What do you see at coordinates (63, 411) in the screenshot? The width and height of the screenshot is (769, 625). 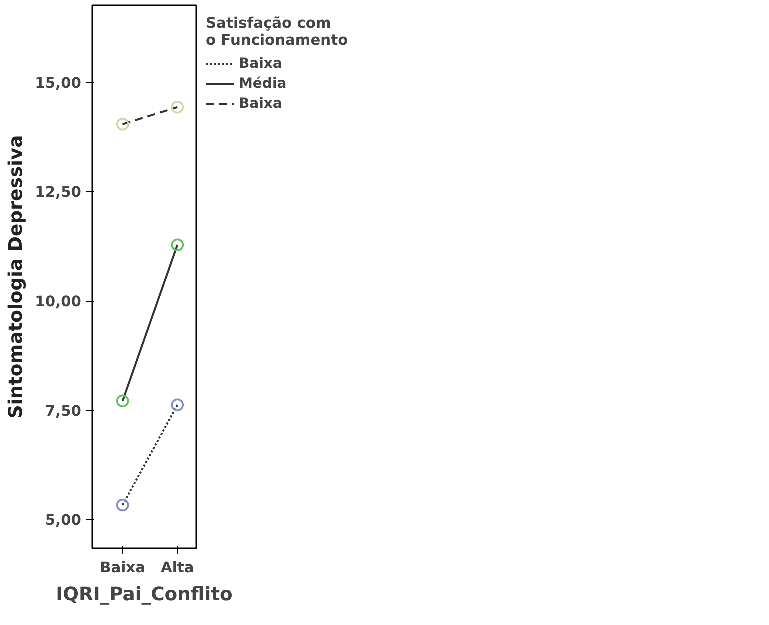 I see `y-tick-label: 7,50` at bounding box center [63, 411].